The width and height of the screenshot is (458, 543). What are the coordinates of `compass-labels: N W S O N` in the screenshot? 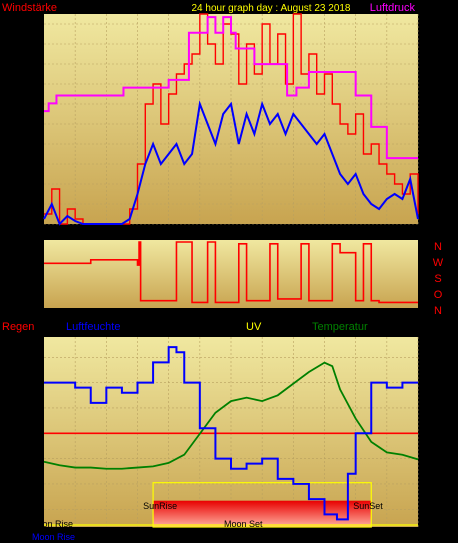 It's located at (438, 279).